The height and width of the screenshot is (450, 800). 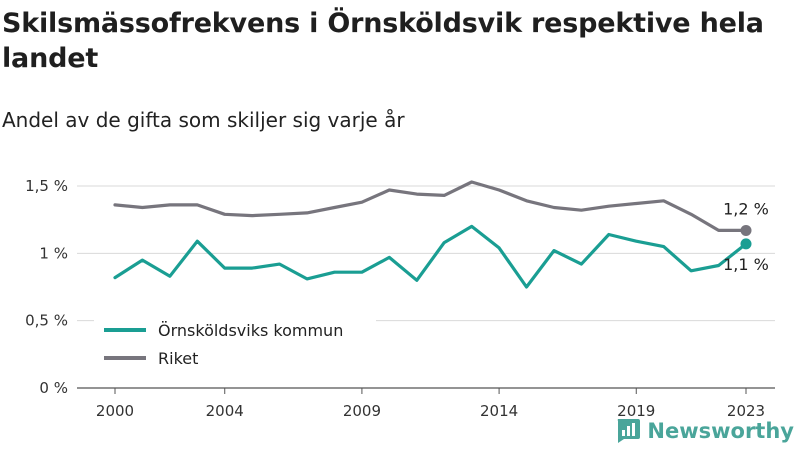 I want to click on series-line-ornskoldsvik, so click(x=430, y=256).